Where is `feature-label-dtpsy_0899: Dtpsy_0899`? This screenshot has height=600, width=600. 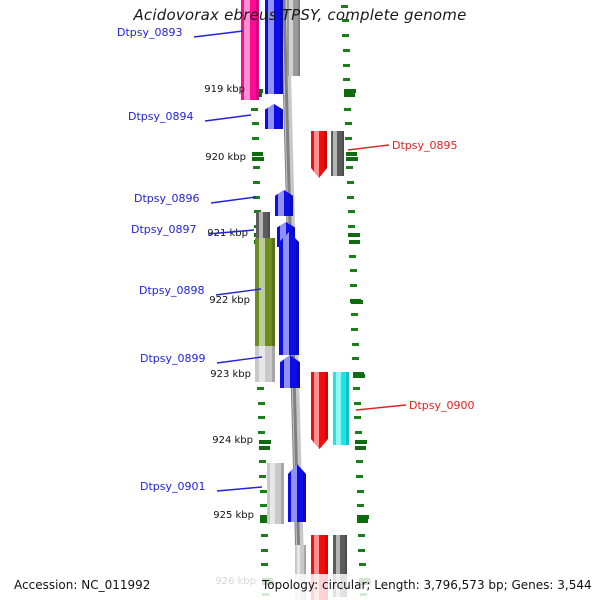 feature-label-dtpsy_0899: Dtpsy_0899 is located at coordinates (173, 358).